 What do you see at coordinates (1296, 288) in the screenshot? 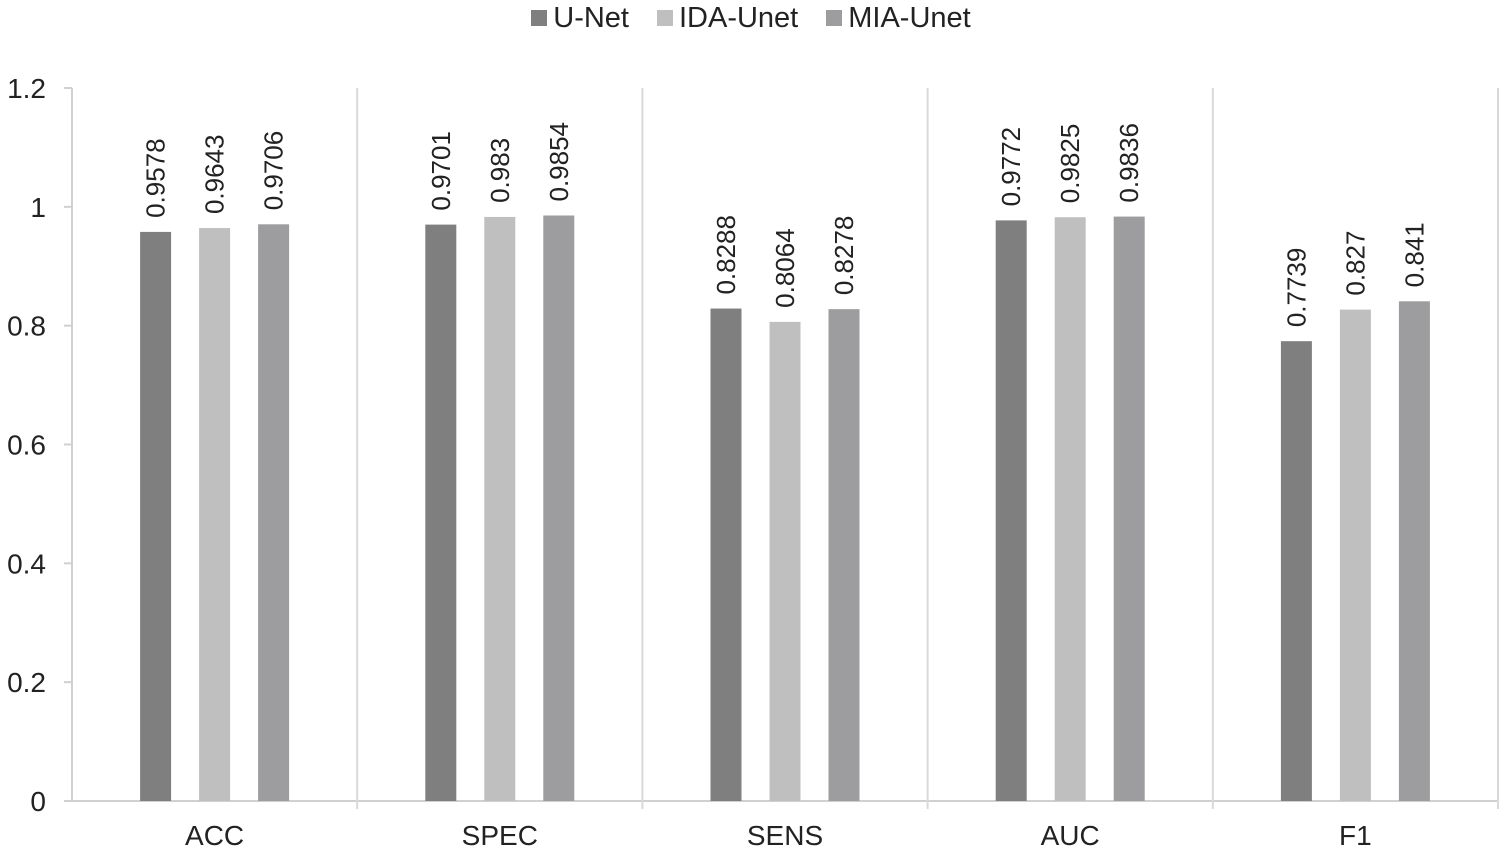
I see `data-label-u-net-f1: 0.7739` at bounding box center [1296, 288].